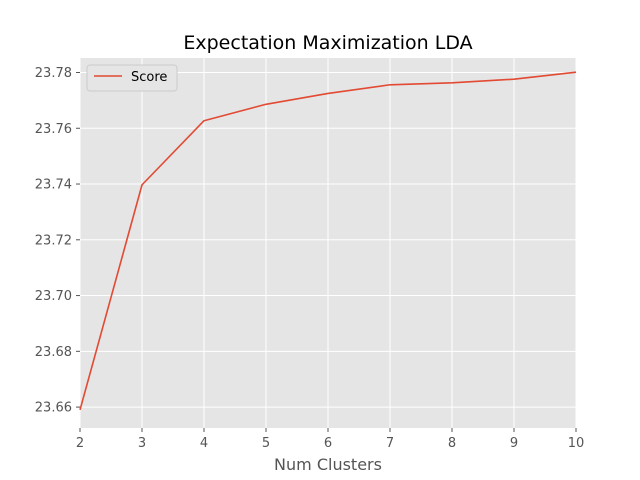 The height and width of the screenshot is (480, 640). What do you see at coordinates (149, 77) in the screenshot?
I see `legend-label: Score` at bounding box center [149, 77].